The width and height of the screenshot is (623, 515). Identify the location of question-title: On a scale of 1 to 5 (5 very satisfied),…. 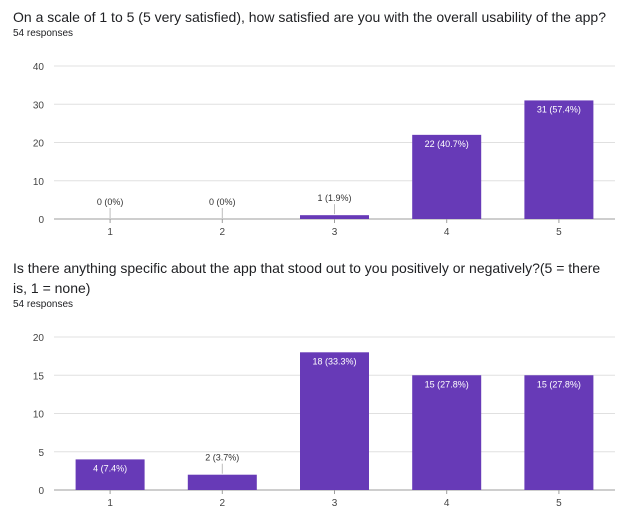
(309, 17).